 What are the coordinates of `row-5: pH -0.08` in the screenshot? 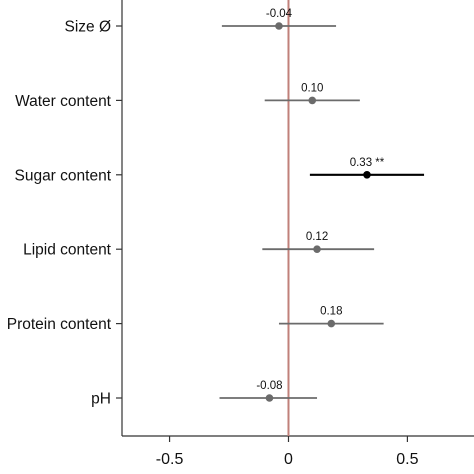 It's located at (204, 394).